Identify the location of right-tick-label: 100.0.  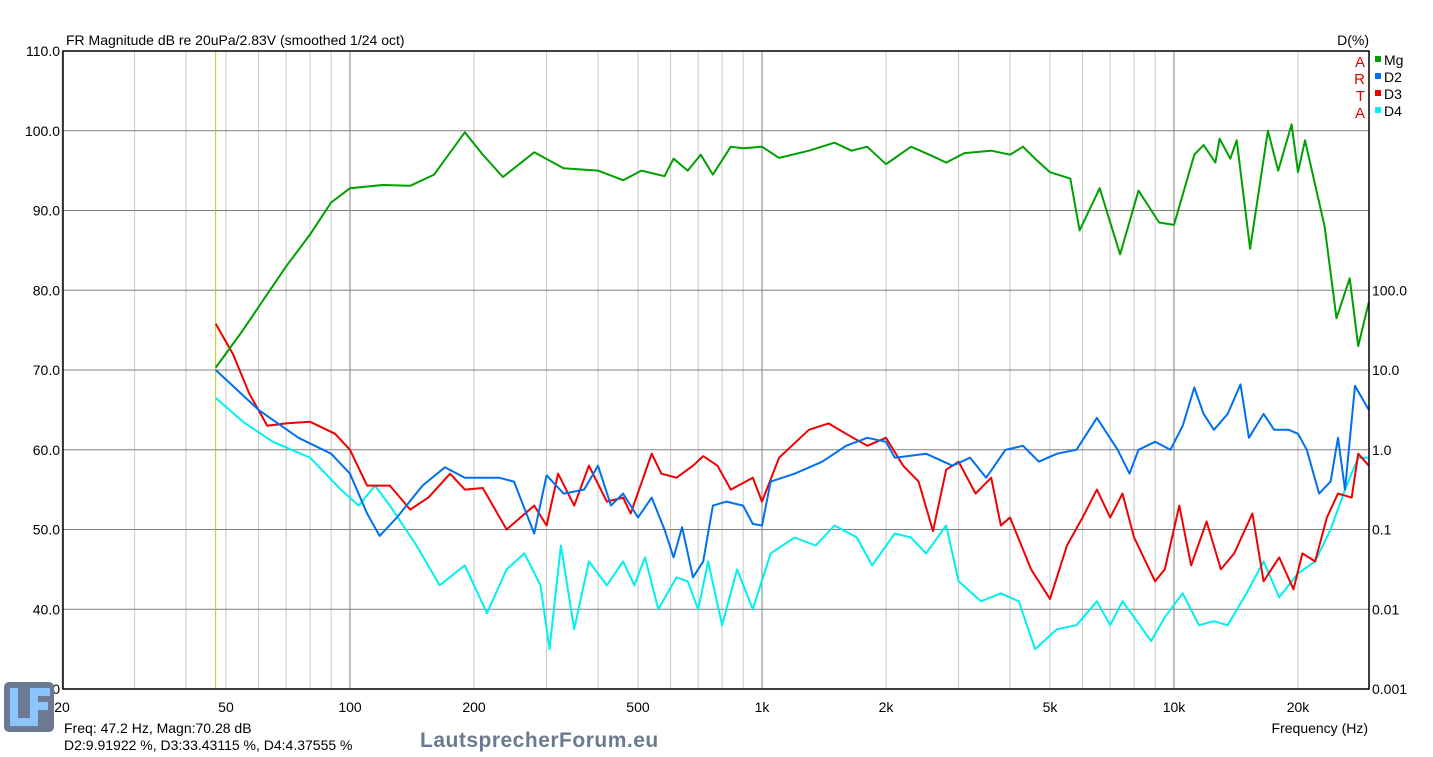
(1389, 290).